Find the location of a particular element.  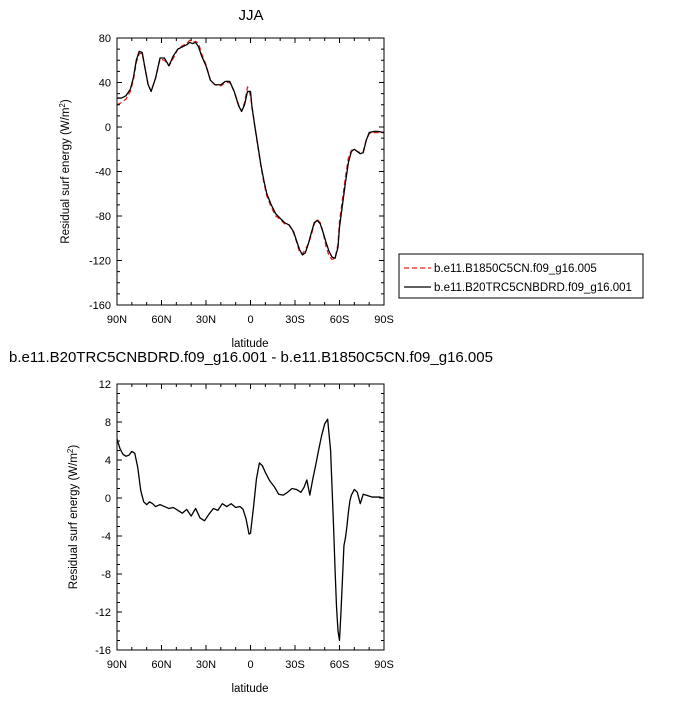

top-xtick-label: 60N is located at coordinates (161, 320).